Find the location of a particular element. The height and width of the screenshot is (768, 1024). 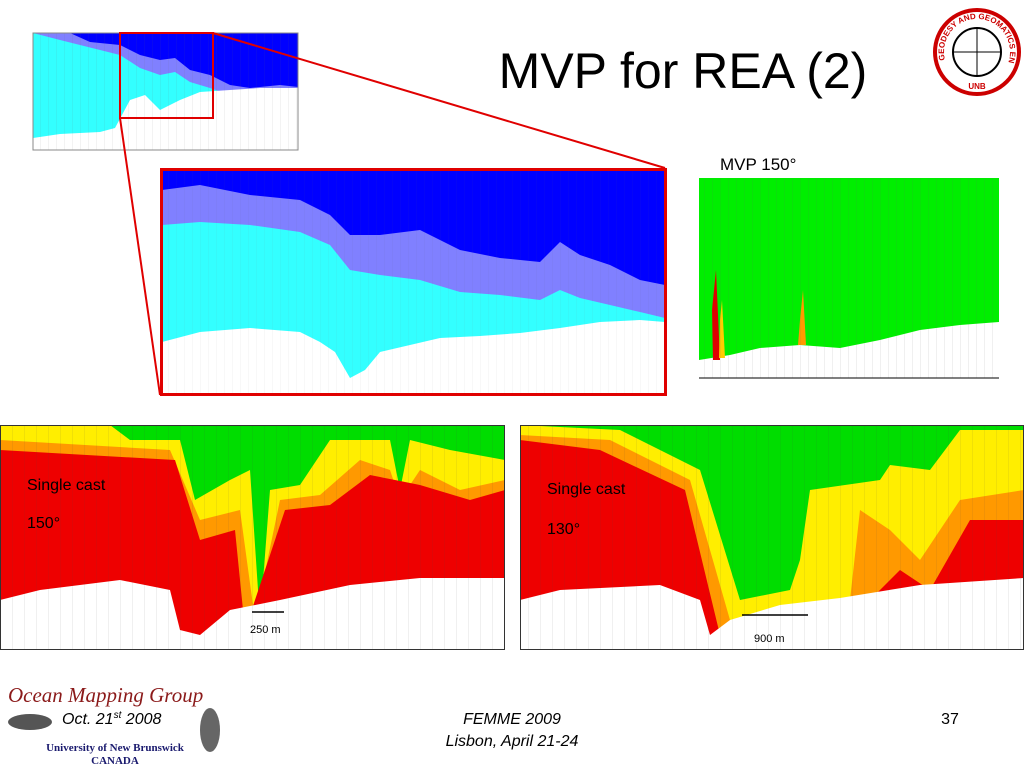

university: University of New Brunswick is located at coordinates (115, 748).